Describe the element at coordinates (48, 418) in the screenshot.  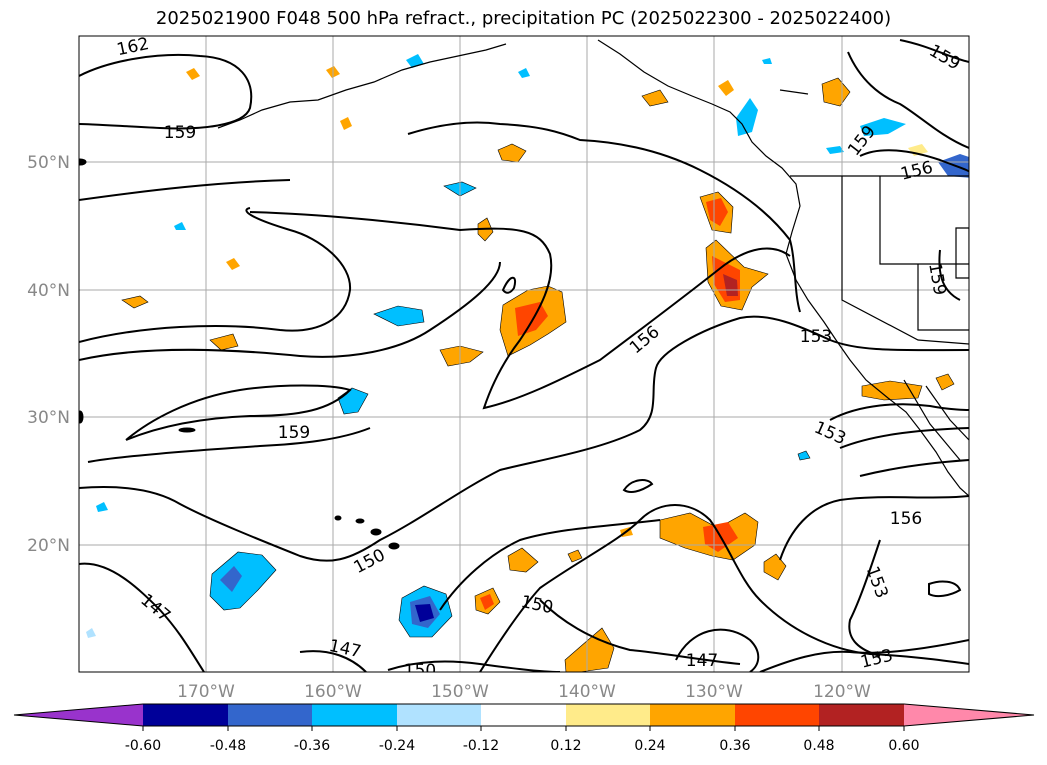
I see `lat-label: 30°N` at that location.